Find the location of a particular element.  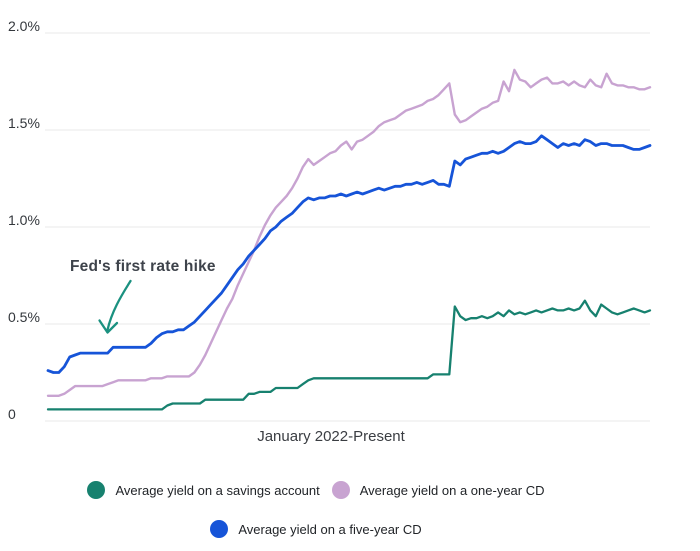

legend-label-one-year-cd: Average yield on a one-year CD is located at coordinates (452, 490).